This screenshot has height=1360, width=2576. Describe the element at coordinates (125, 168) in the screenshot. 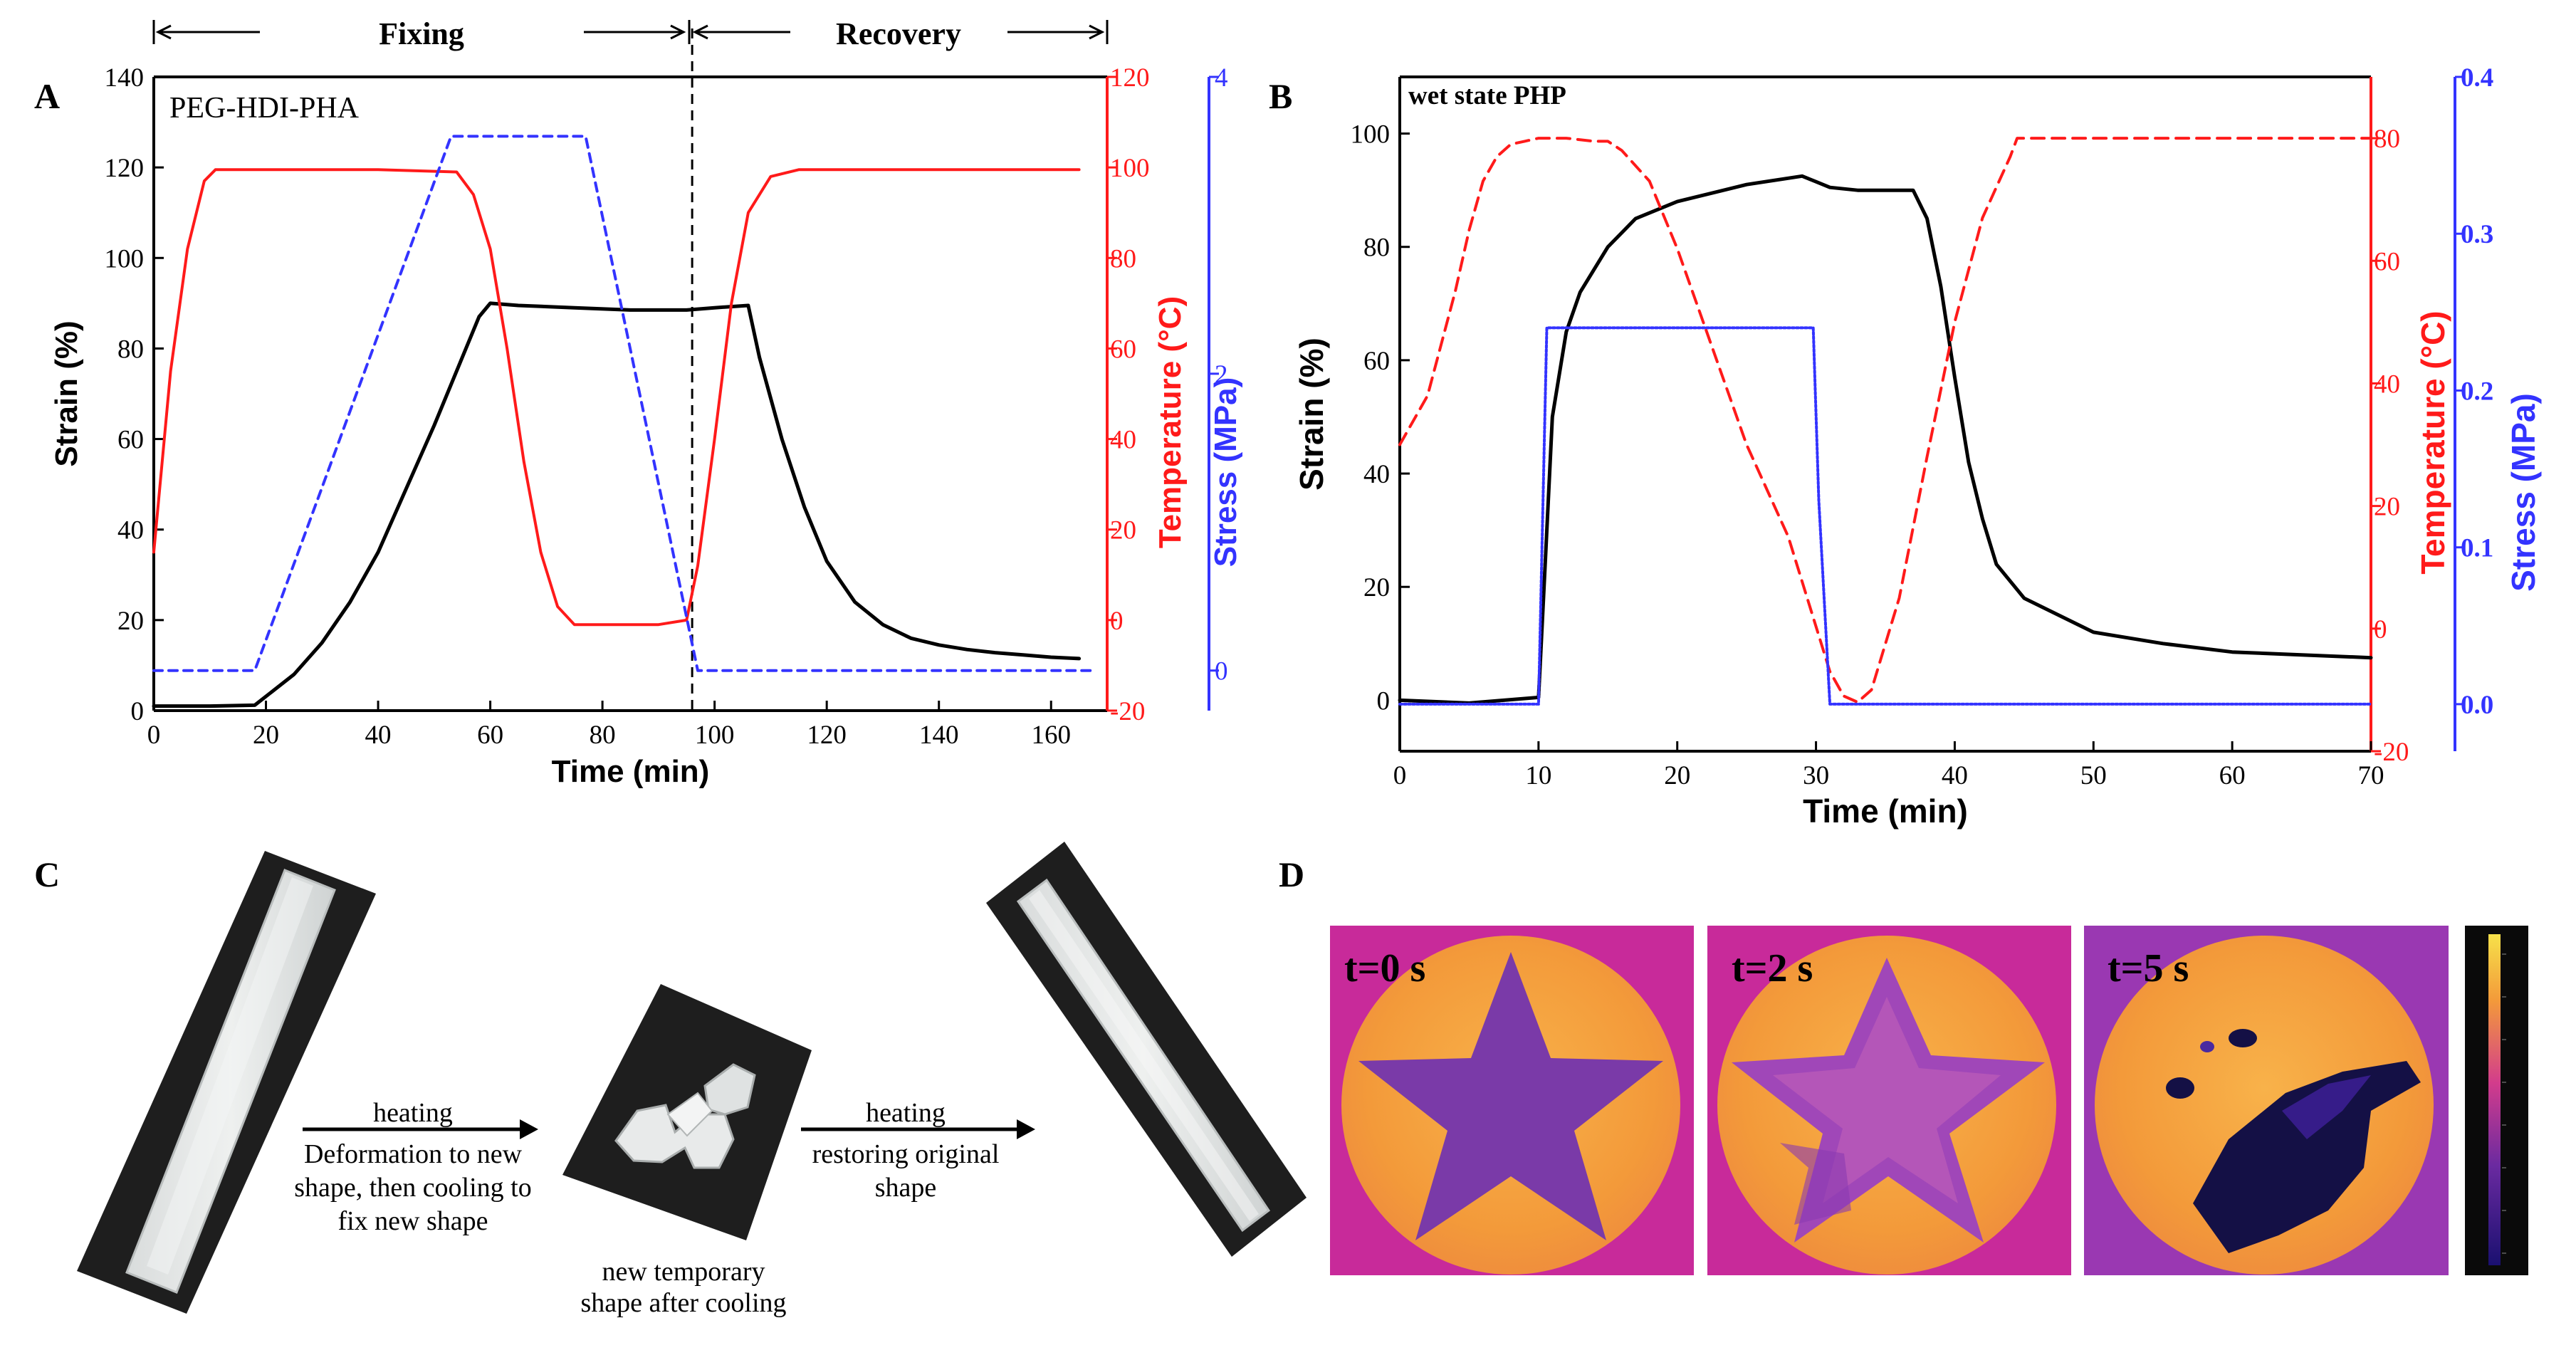

I see `y-tick-label: 120` at that location.